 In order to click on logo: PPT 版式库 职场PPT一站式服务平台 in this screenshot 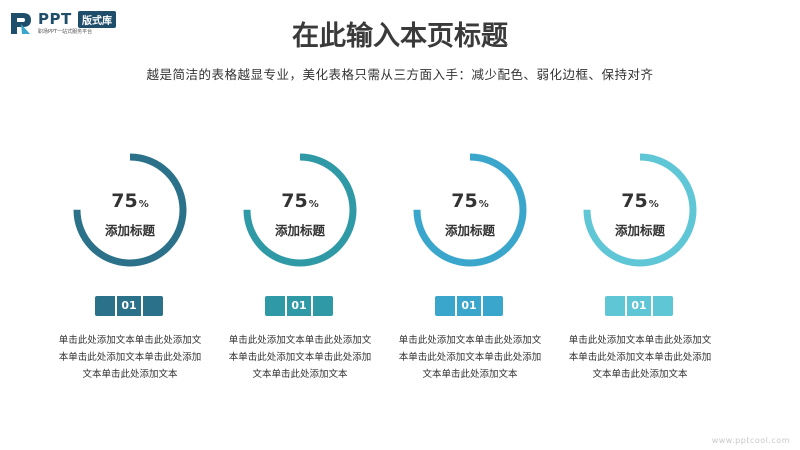, I will do `click(78, 23)`.